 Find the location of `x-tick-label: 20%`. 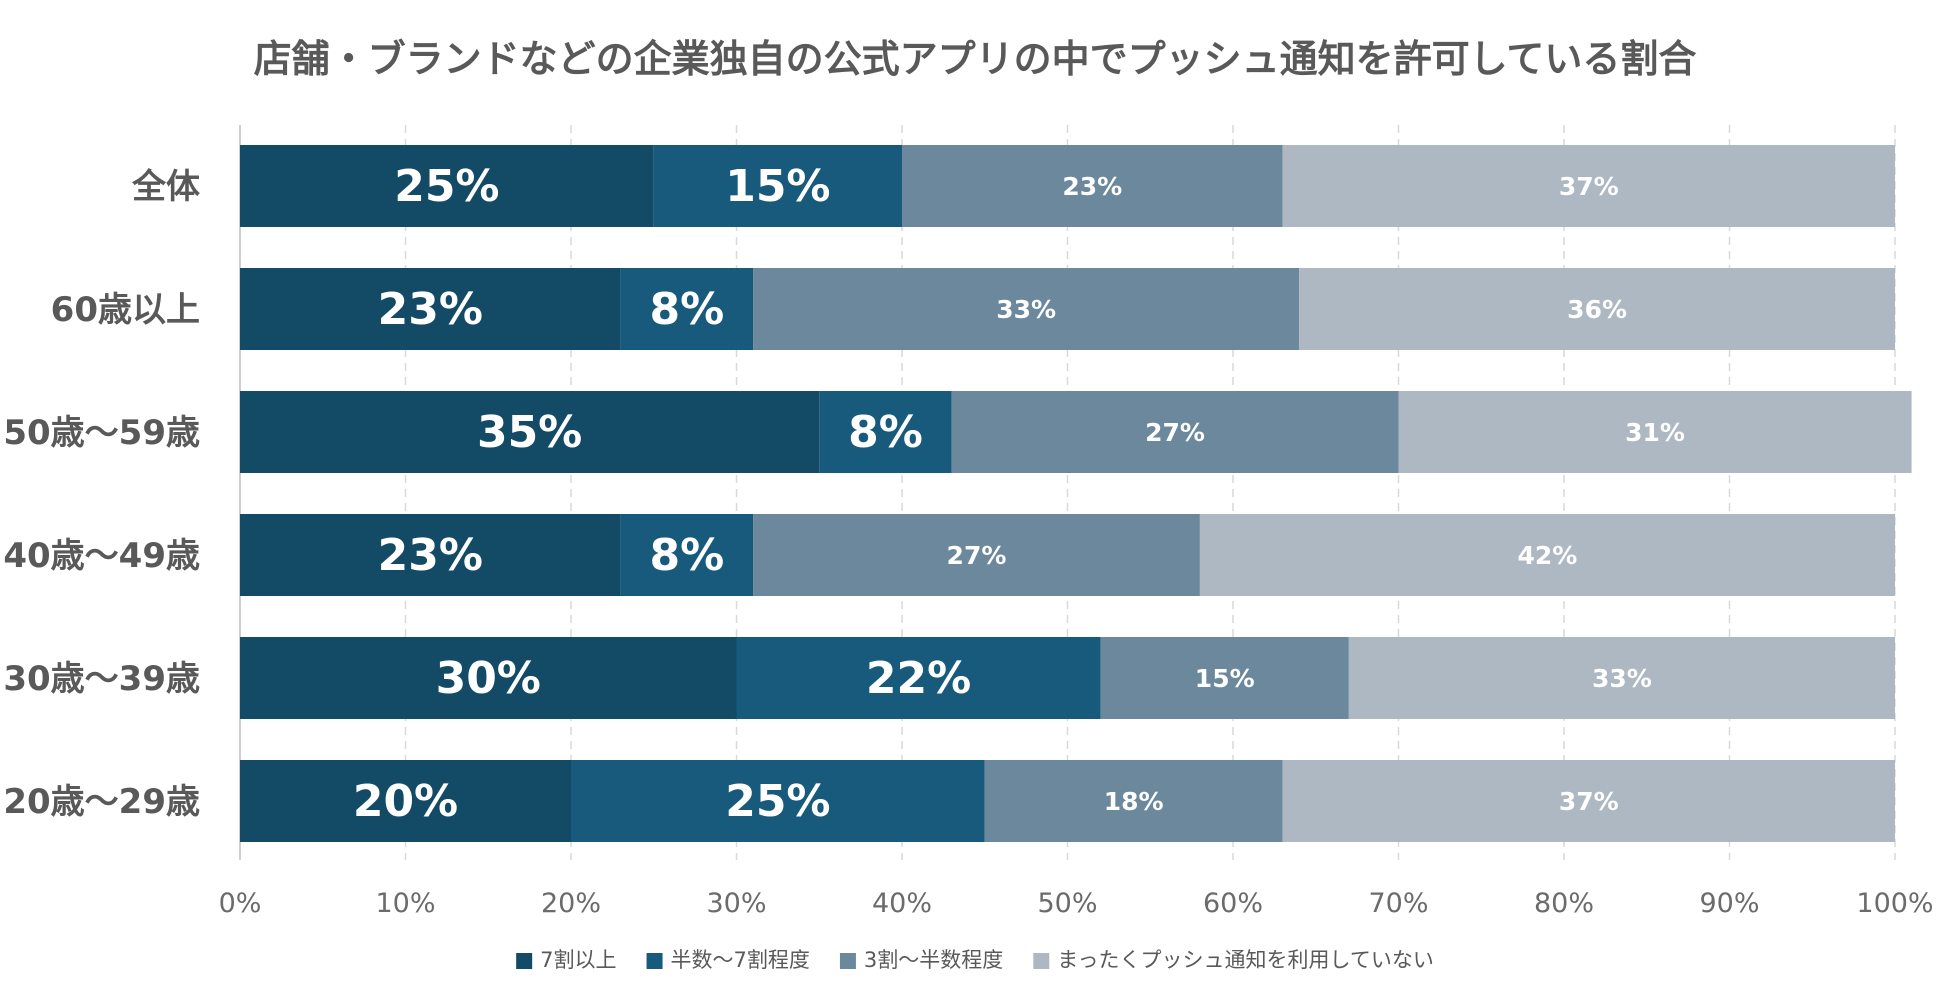

x-tick-label: 20% is located at coordinates (571, 903).